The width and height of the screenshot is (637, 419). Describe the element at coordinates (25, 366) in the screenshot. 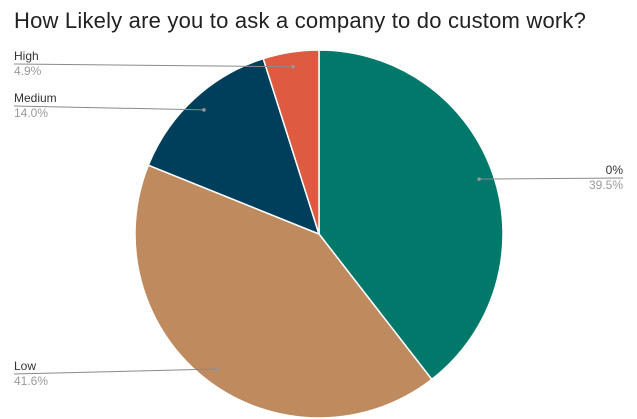

I see `slice-name-label: Low` at that location.